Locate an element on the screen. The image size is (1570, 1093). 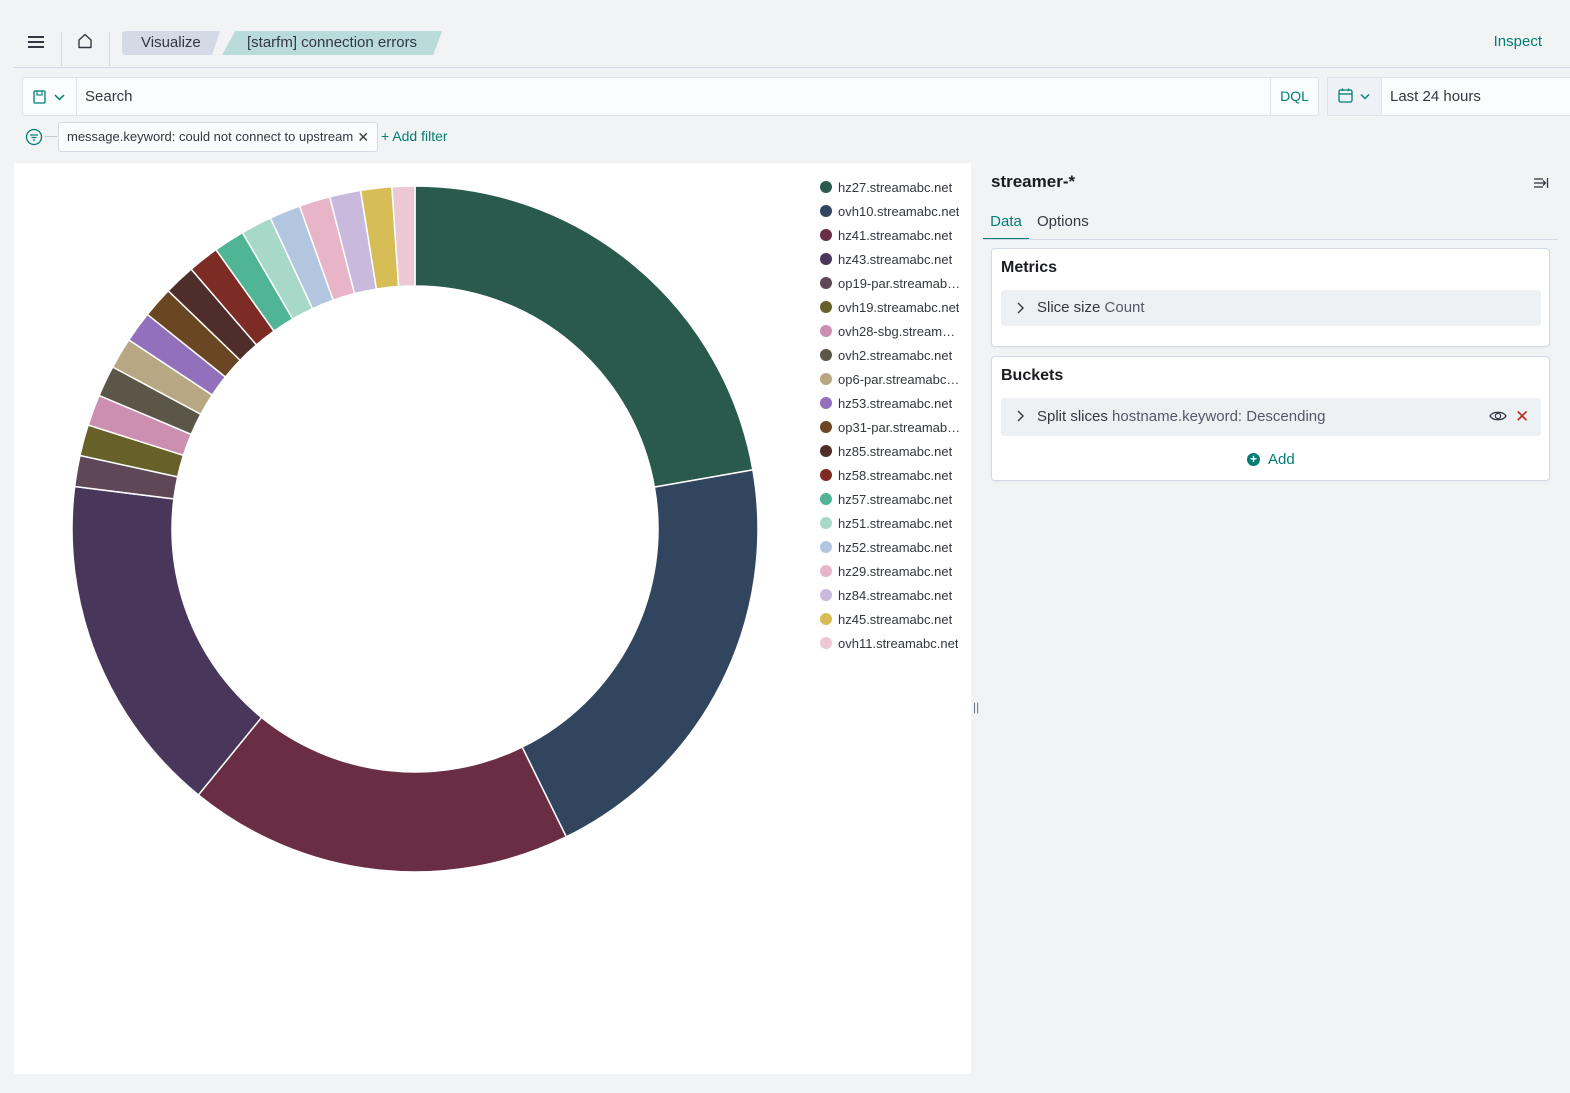
legend-label: hz29.streamabc.net is located at coordinates (895, 571).